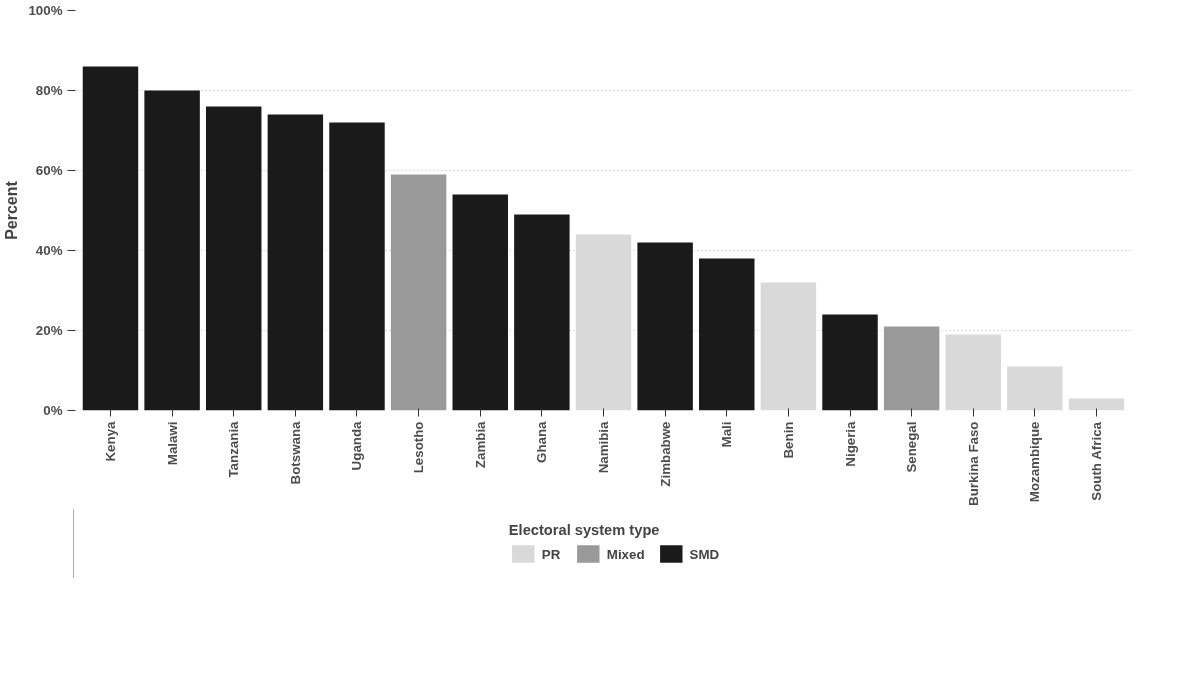  I want to click on x-tick-label: Lesotho, so click(419, 447).